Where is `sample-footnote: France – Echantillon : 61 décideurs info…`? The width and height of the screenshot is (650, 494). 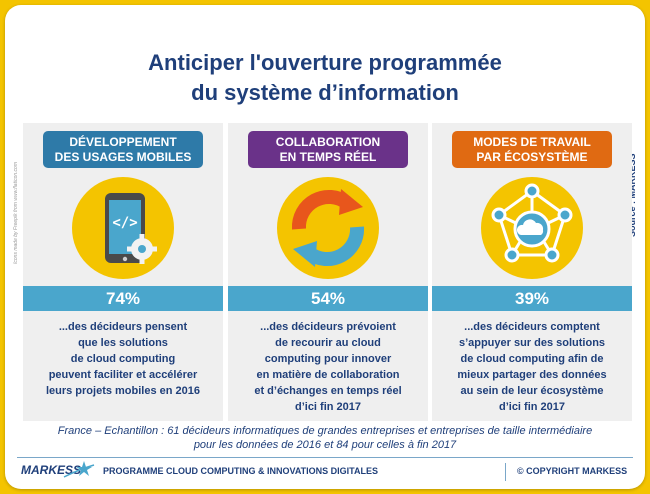
sample-footnote: France – Echantillon : 61 décideurs info… is located at coordinates (325, 438).